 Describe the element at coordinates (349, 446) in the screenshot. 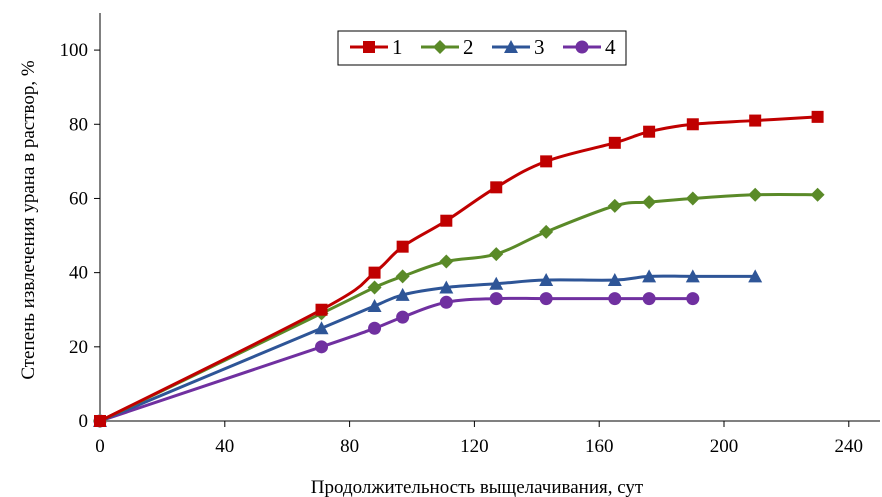

I see `x-tick-label: 80` at that location.